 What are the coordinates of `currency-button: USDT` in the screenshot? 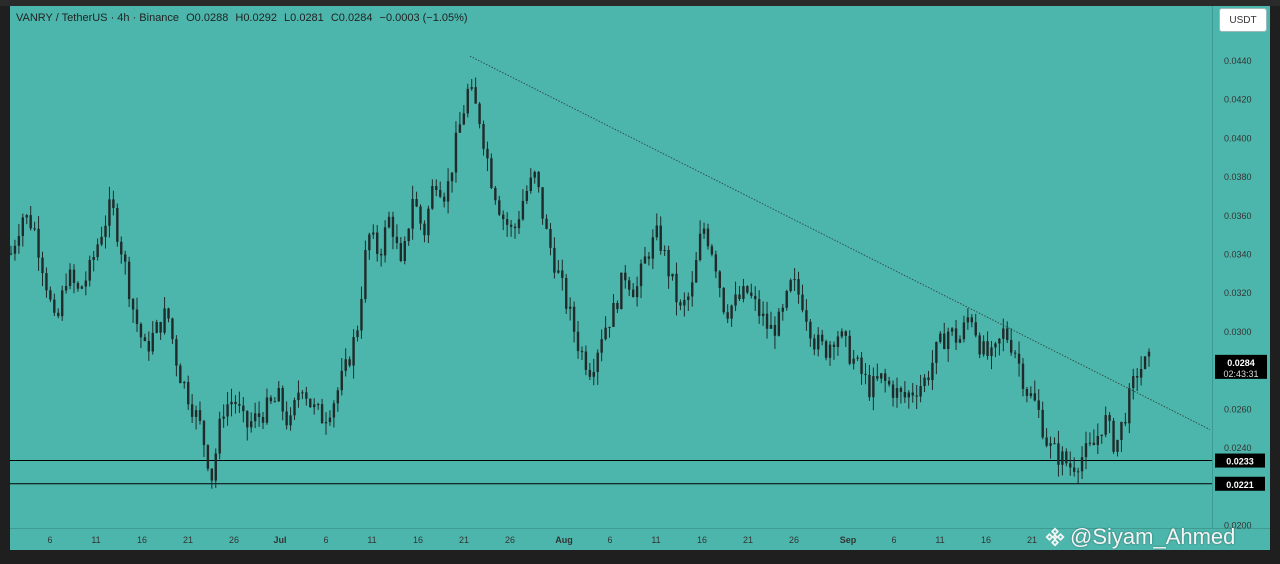 It's located at (1243, 20).